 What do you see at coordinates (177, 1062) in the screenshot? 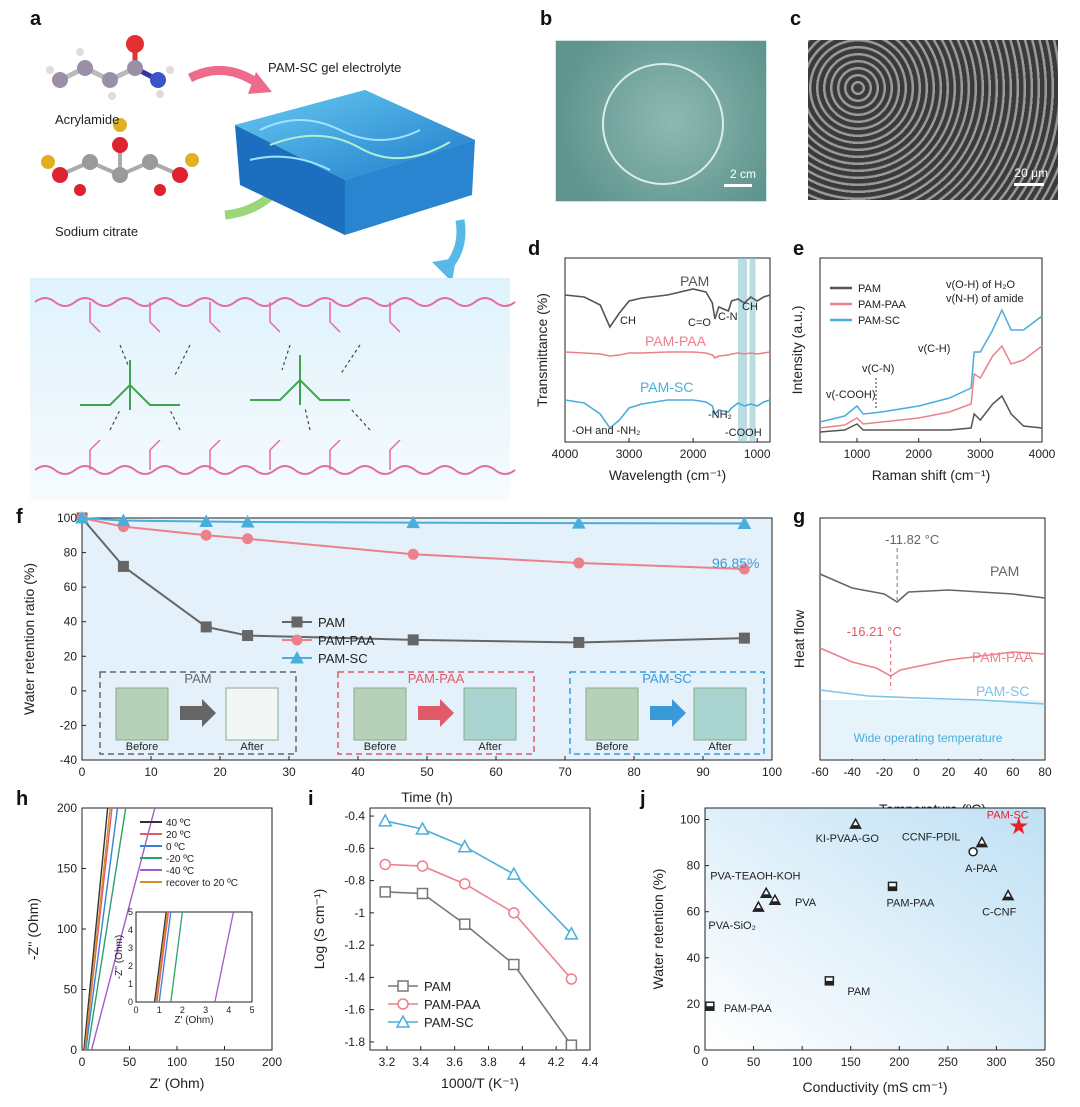
I see `x-tick-label: 100` at bounding box center [177, 1062].